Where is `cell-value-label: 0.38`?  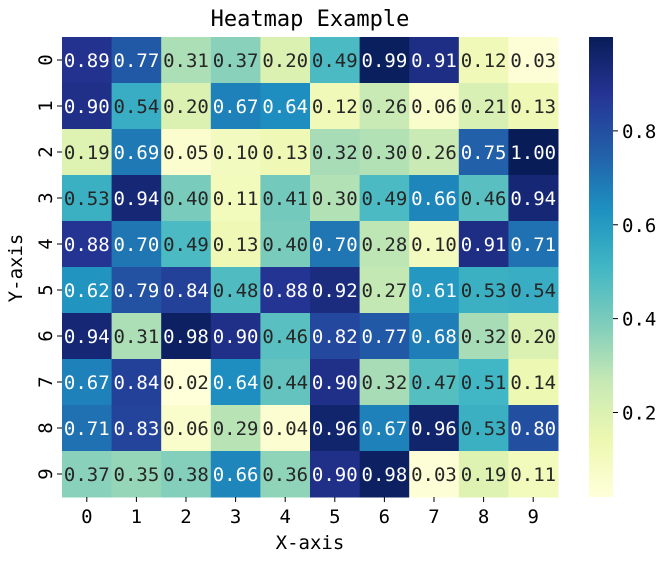
cell-value-label: 0.38 is located at coordinates (186, 475).